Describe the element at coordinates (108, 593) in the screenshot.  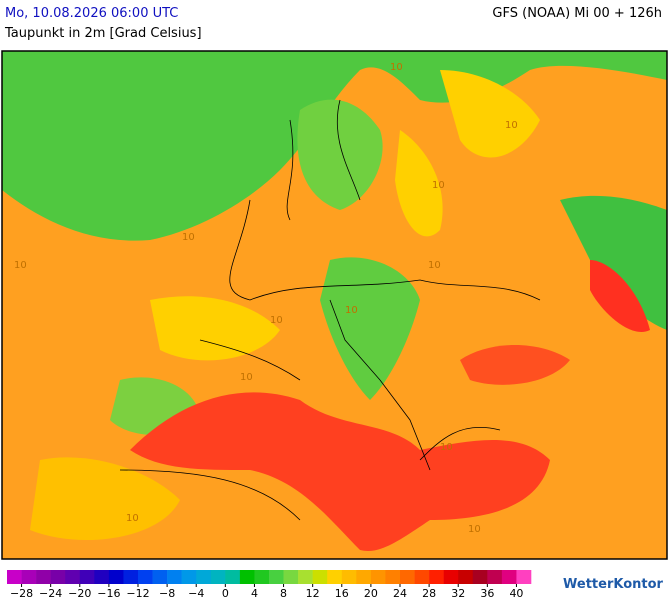
I see `legend-tick-label: −16` at that location.